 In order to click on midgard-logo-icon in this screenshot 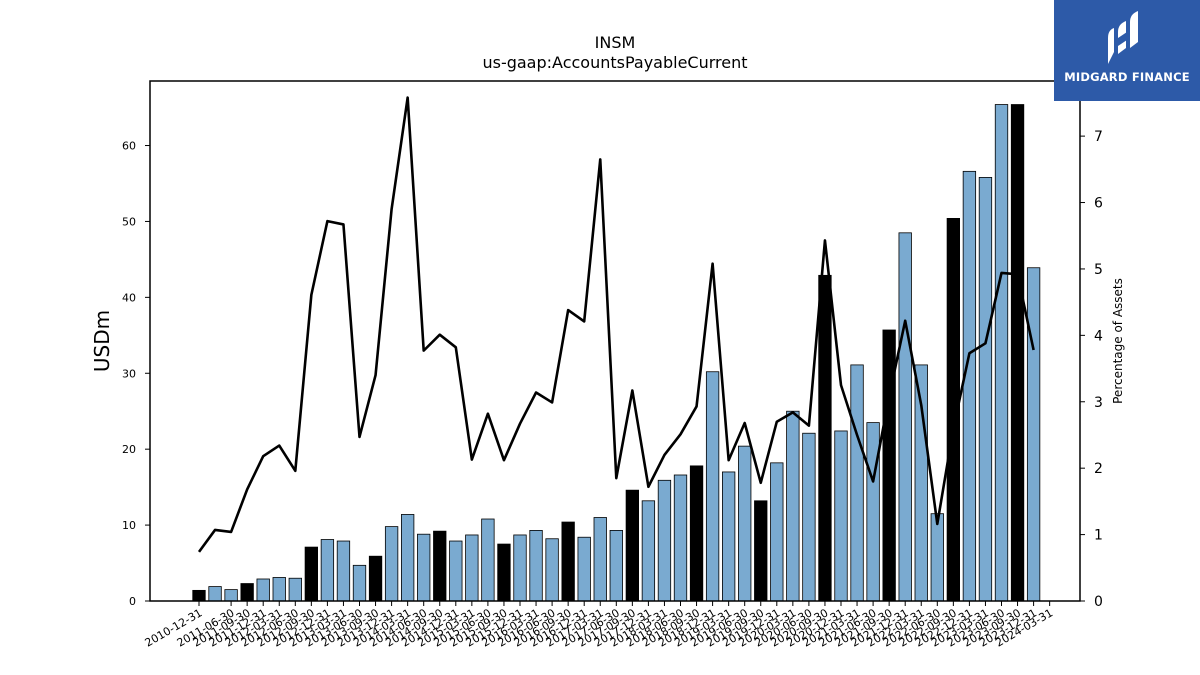, I will do `click(1123, 37)`.